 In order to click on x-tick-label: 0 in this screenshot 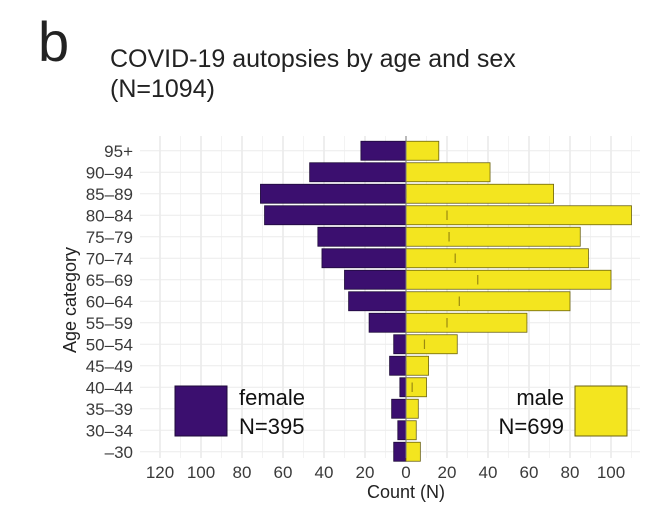, I will do `click(405, 472)`.